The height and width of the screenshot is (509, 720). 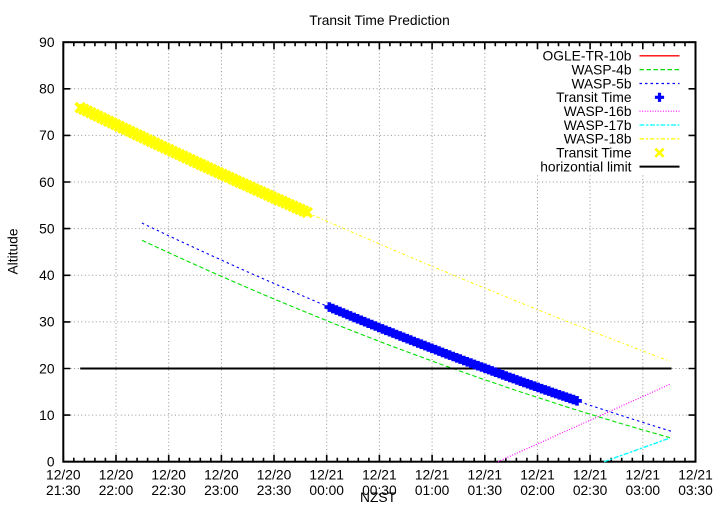 What do you see at coordinates (379, 20) in the screenshot?
I see `svg-text: Transit Time Prediction` at bounding box center [379, 20].